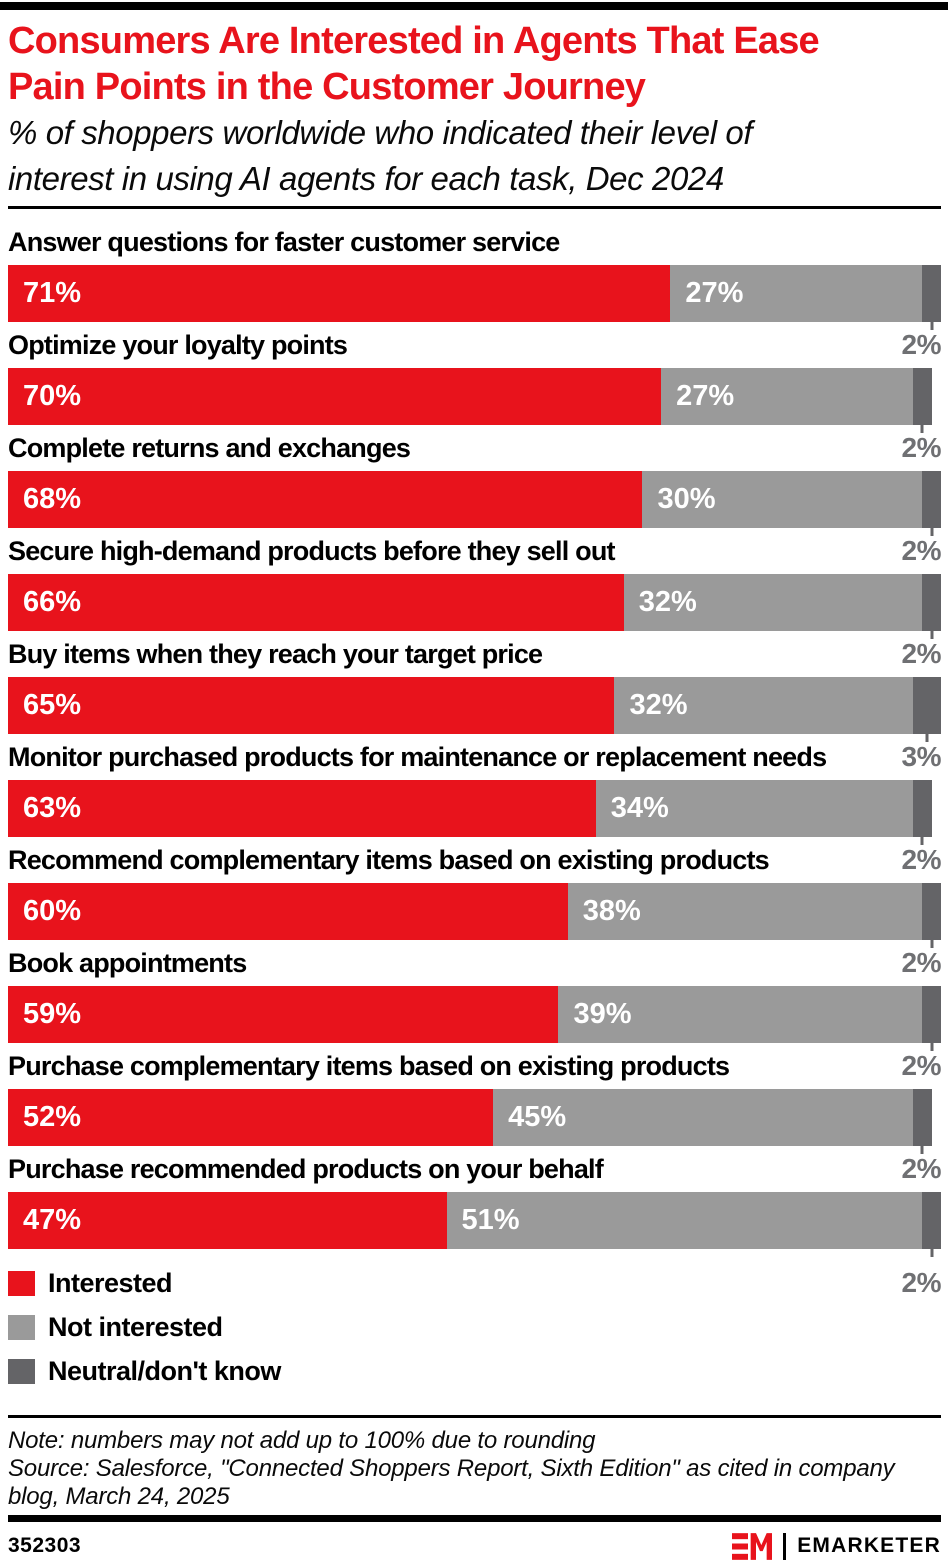  What do you see at coordinates (52, 602) in the screenshot?
I see `segment-value-interested: 66%` at bounding box center [52, 602].